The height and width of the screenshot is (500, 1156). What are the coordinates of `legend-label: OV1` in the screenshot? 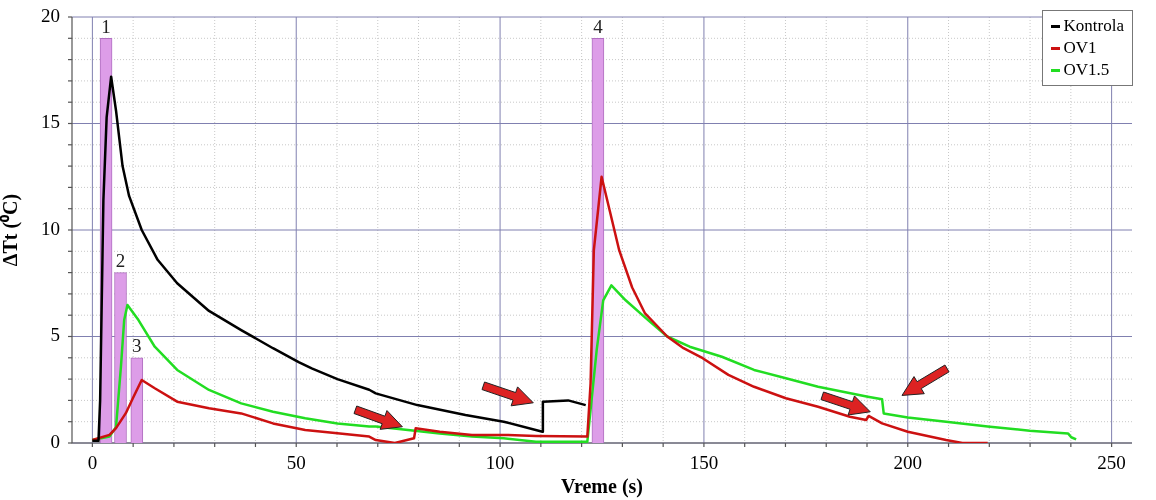 It's located at (1080, 48).